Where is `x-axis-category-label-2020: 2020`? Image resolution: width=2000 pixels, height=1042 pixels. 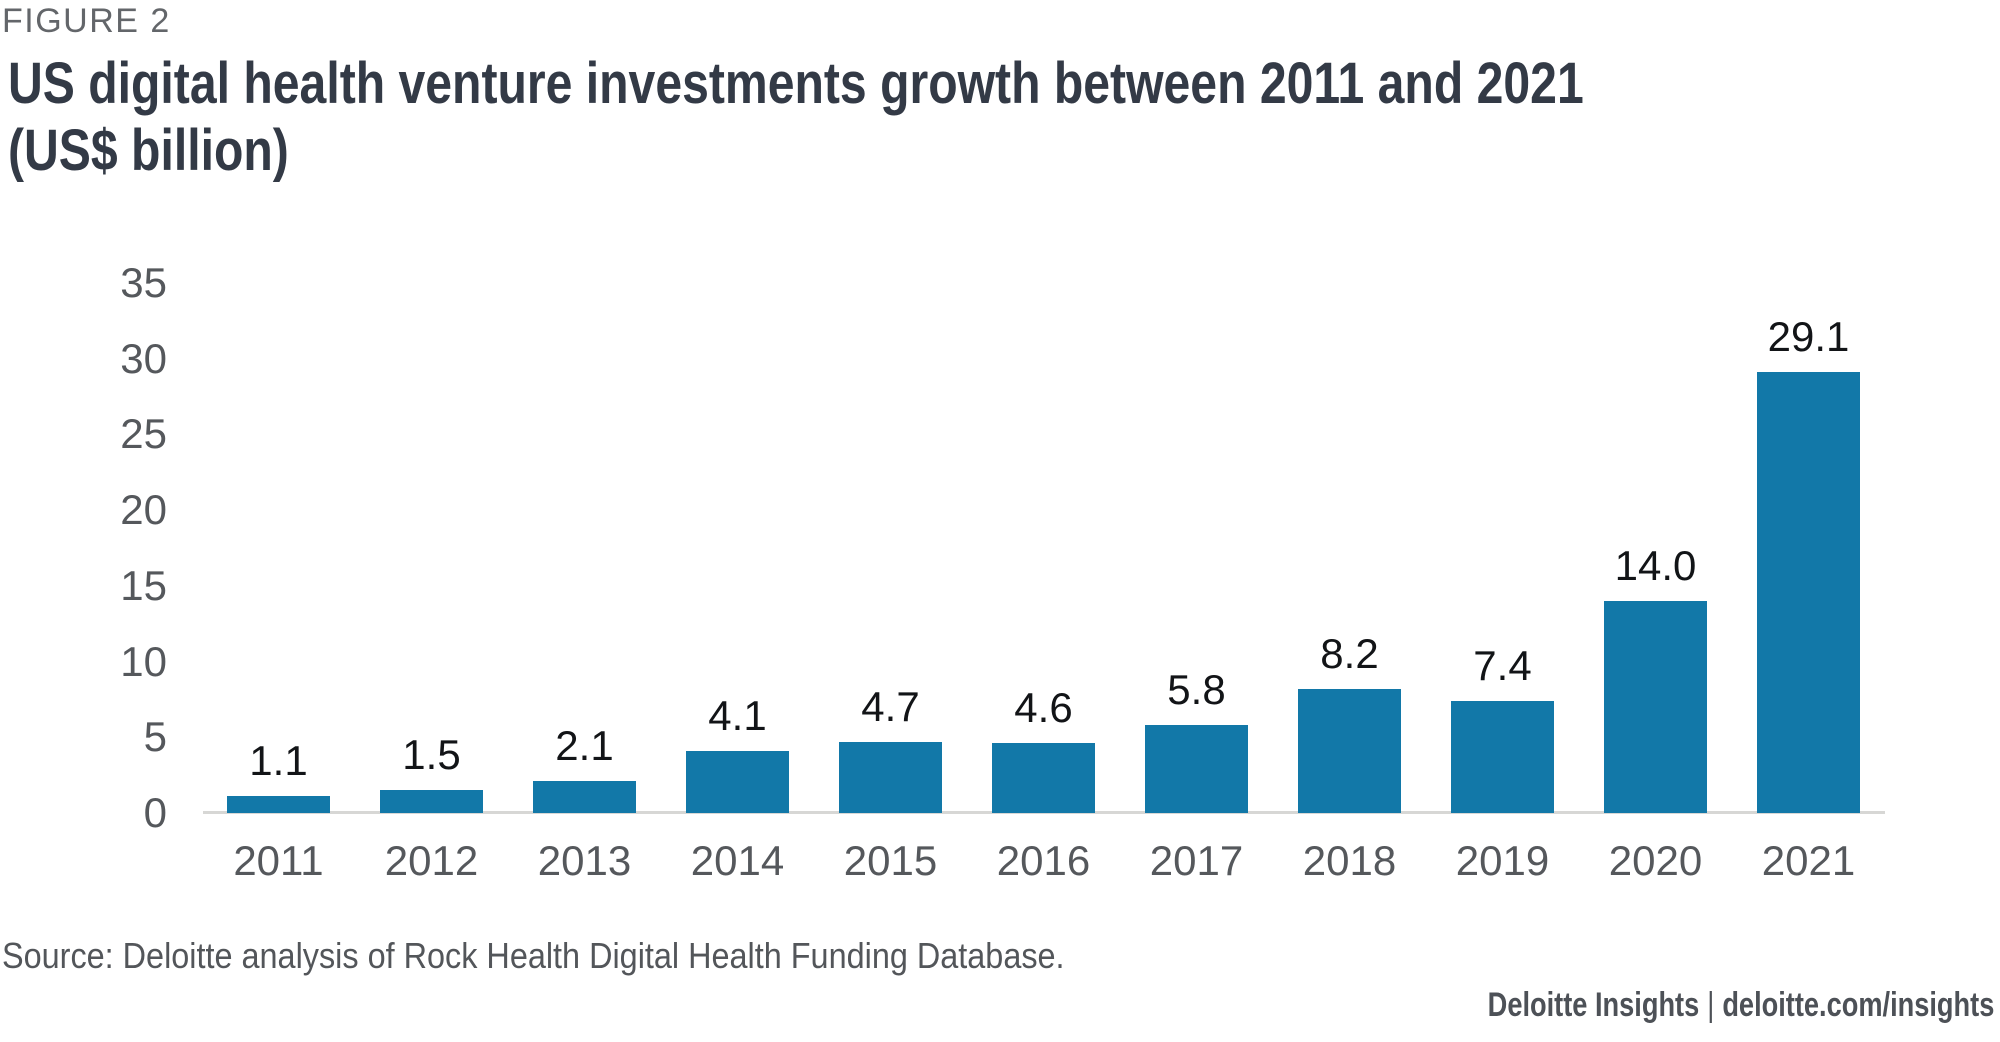 x-axis-category-label-2020: 2020 is located at coordinates (1655, 860).